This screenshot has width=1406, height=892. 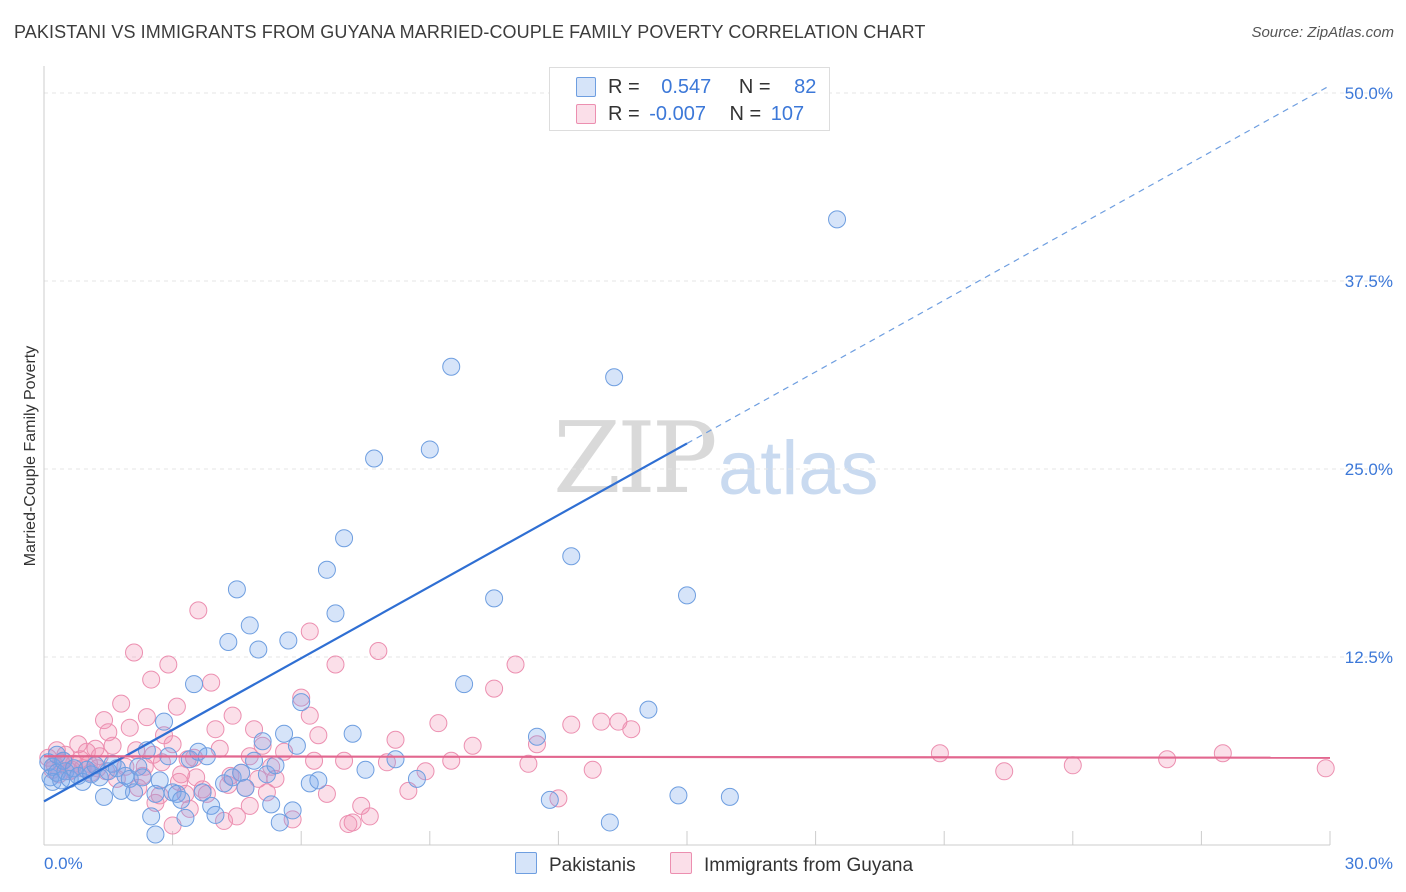 What do you see at coordinates (586, 87) in the screenshot?
I see `legend-swatch-blue` at bounding box center [586, 87].